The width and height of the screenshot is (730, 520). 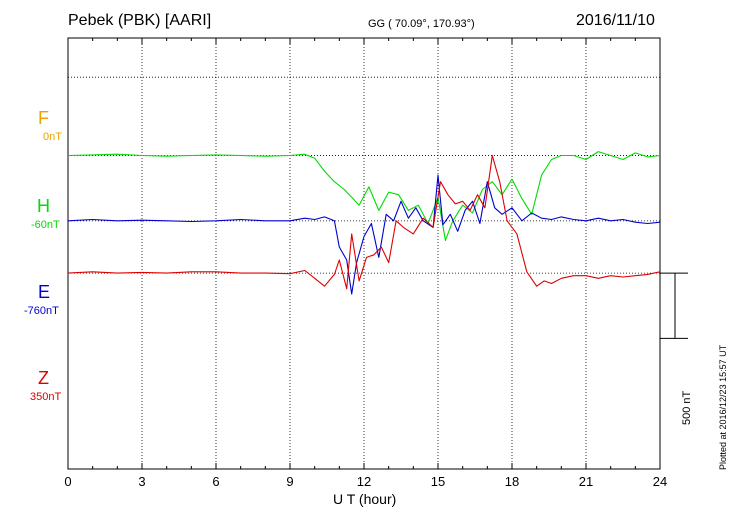 I want to click on x-tick-label: 0, so click(x=67, y=481).